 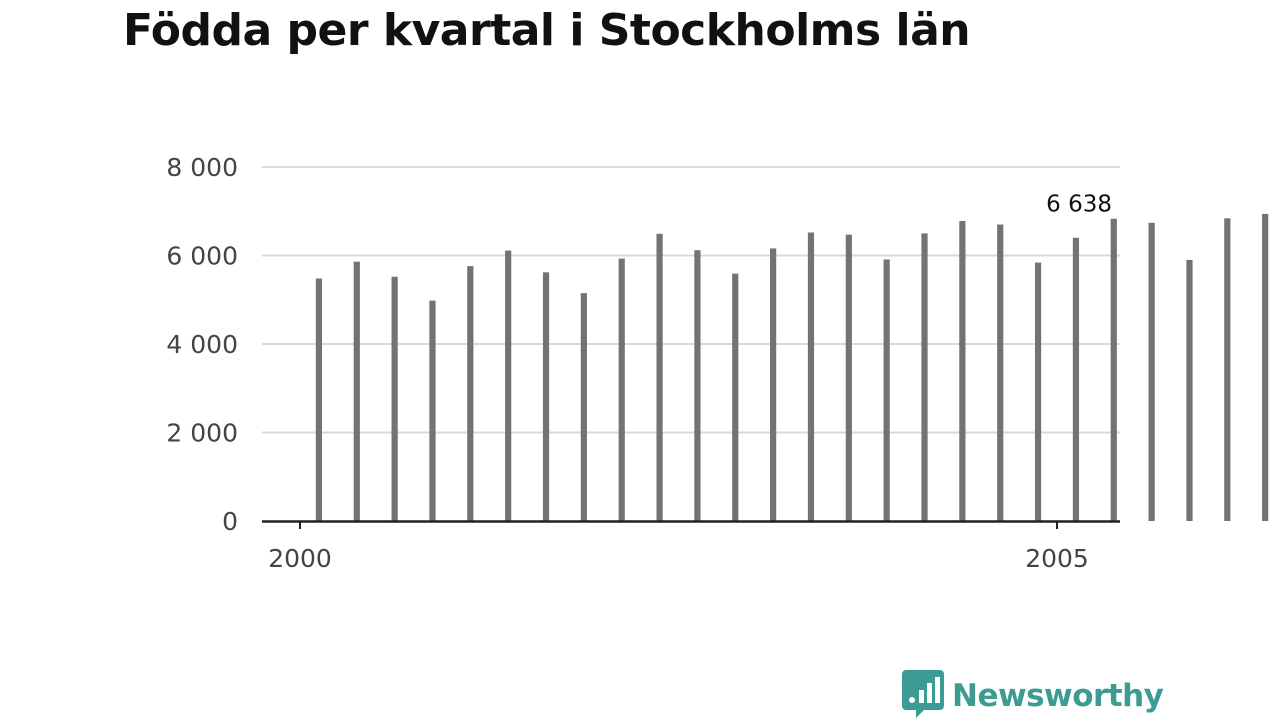 I want to click on x-tick-label: 2000, so click(x=300, y=558).